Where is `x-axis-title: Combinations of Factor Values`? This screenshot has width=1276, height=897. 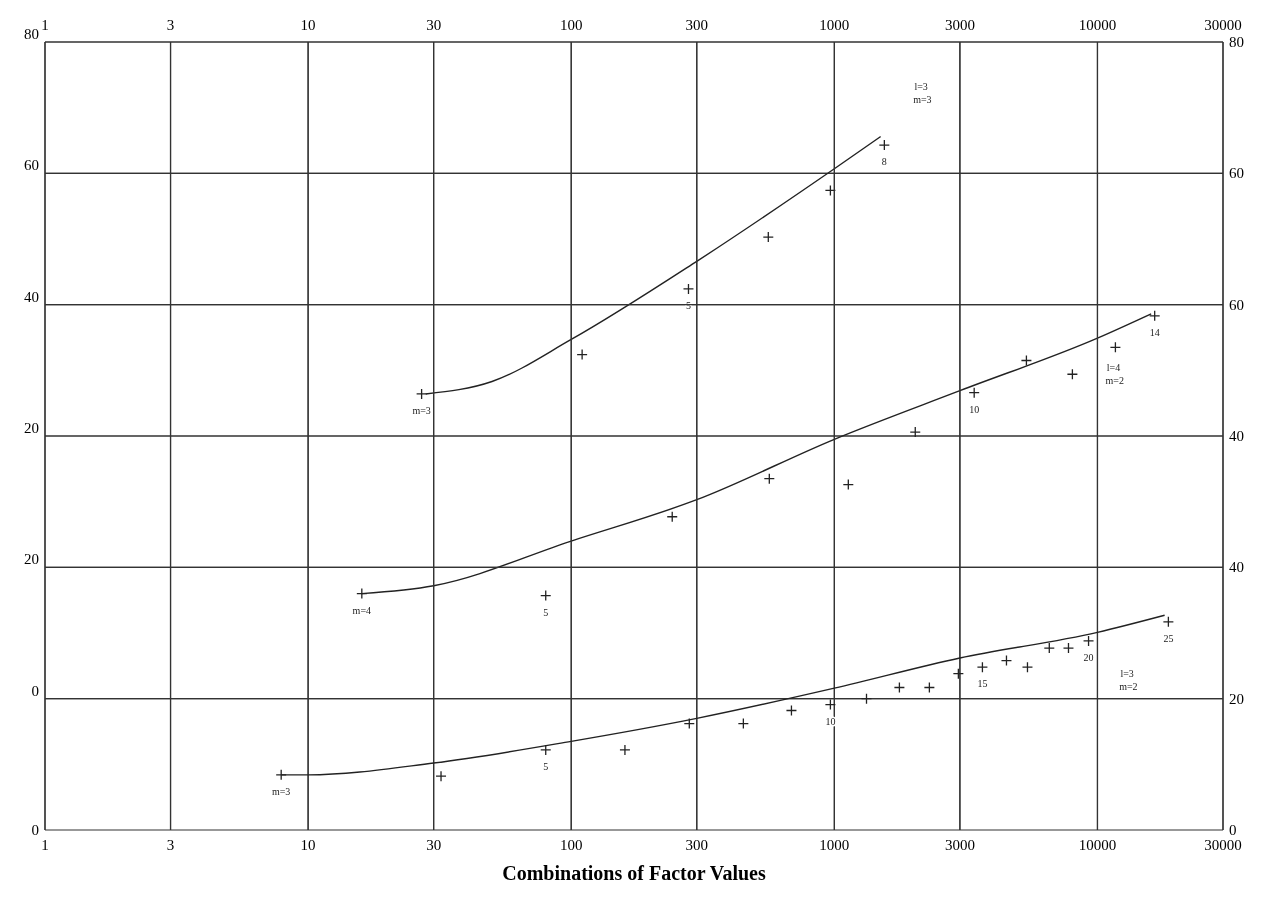 x-axis-title: Combinations of Factor Values is located at coordinates (634, 873).